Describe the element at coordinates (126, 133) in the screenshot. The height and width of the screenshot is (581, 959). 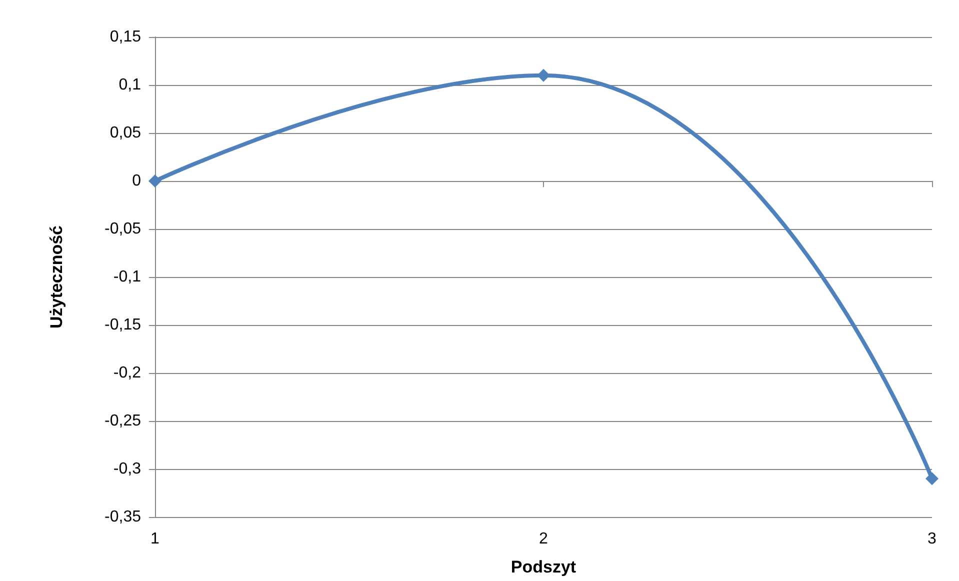
I see `y-tick-label: 0,05` at that location.